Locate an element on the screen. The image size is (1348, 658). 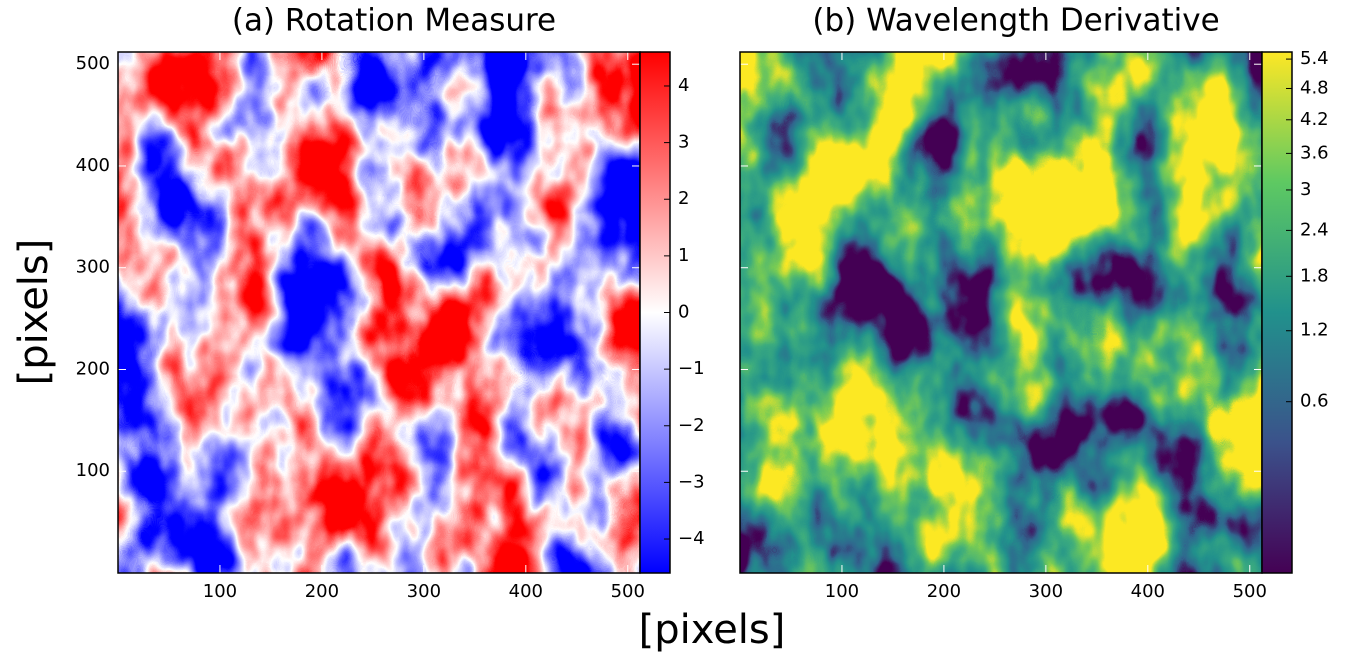
colorbar-tick-label: −1 is located at coordinates (691, 368).